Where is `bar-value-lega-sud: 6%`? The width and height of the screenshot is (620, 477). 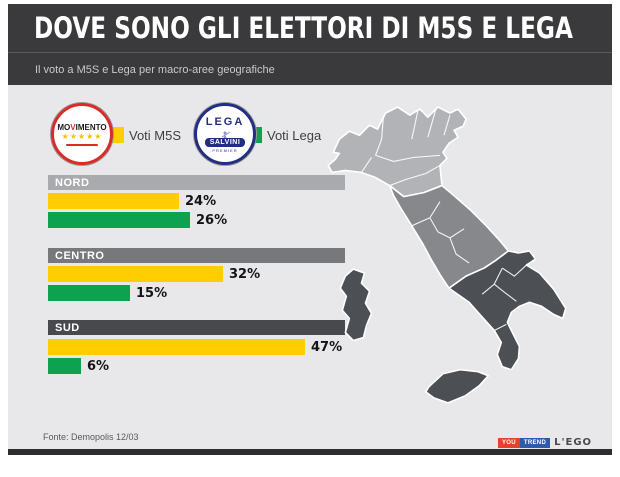
bar-value-lega-sud: 6% is located at coordinates (98, 366).